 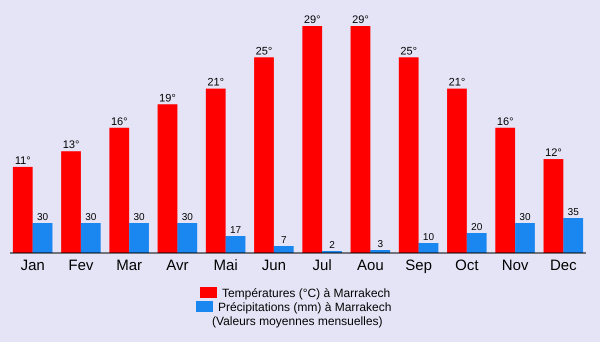 I want to click on data-label: 35, so click(x=574, y=212).